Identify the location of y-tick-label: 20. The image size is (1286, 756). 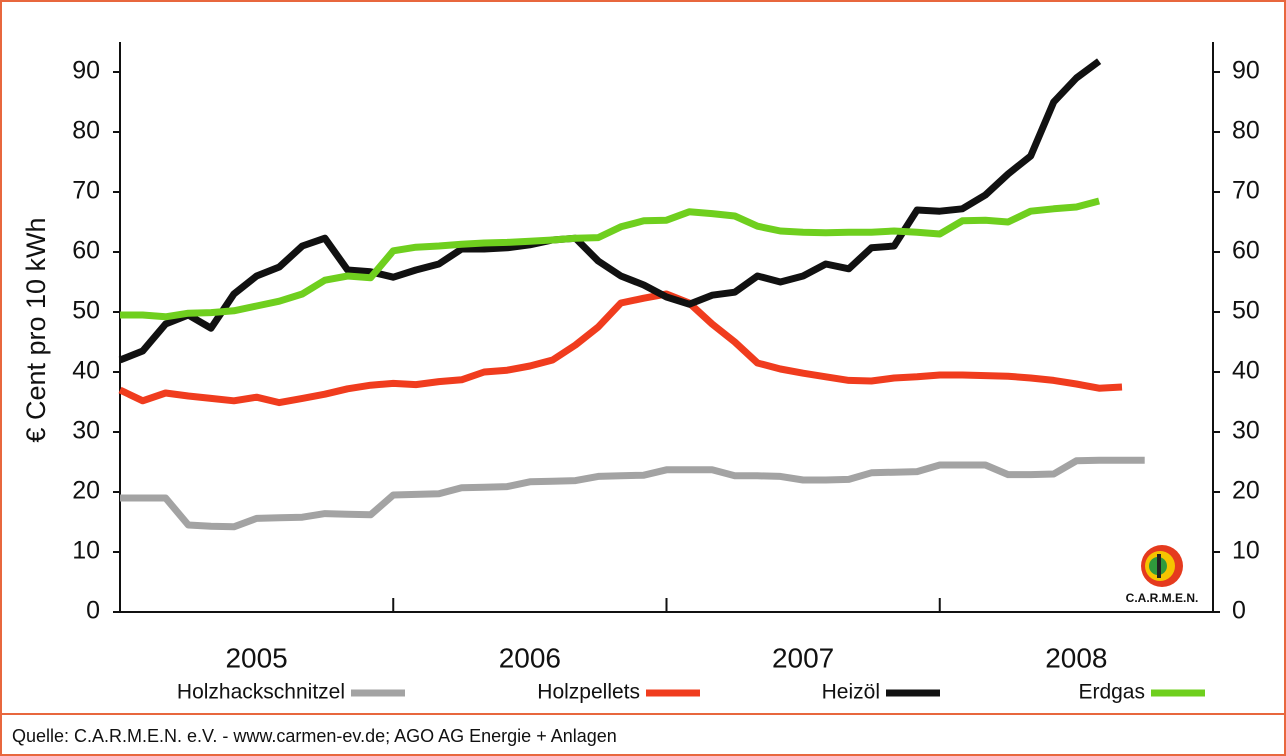
(86, 491).